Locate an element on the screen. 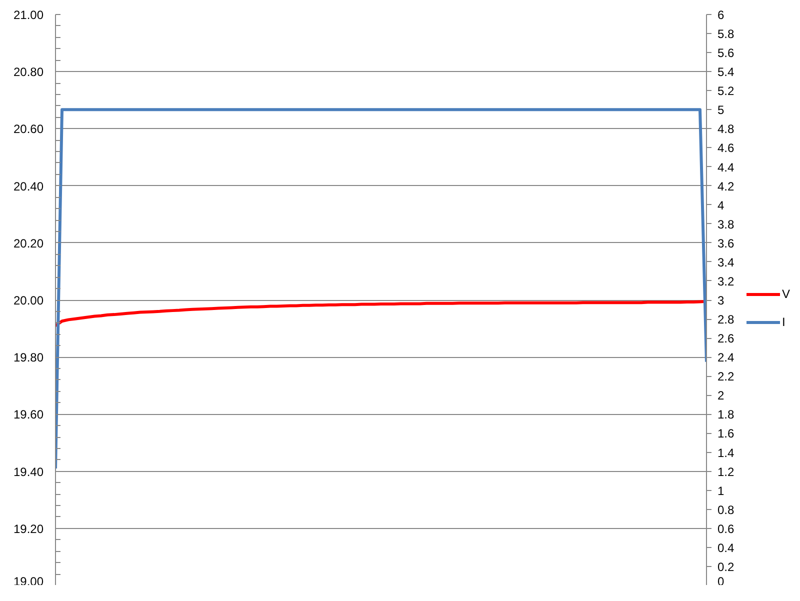 This screenshot has width=800, height=601. y2-tick-label: 2 is located at coordinates (721, 395).